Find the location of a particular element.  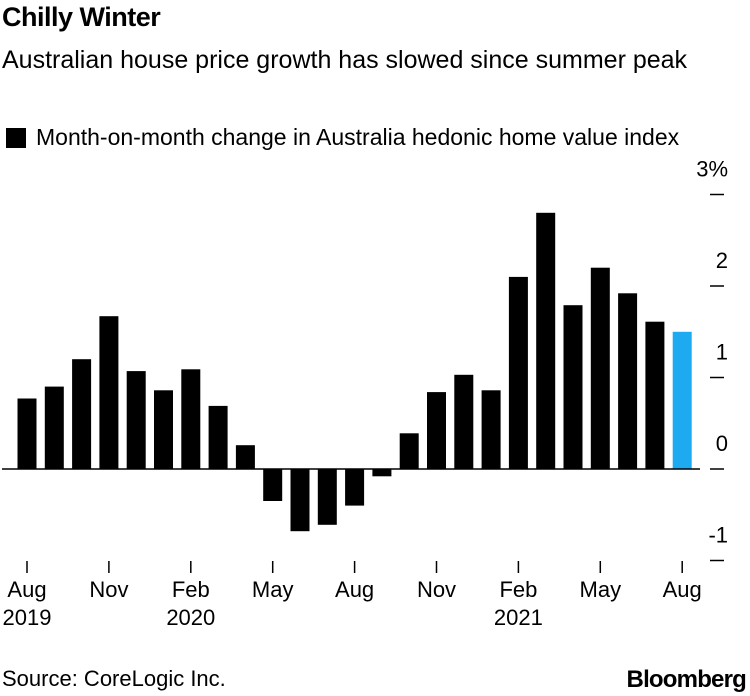

x-tick-label-6: Feb is located at coordinates (518, 589).